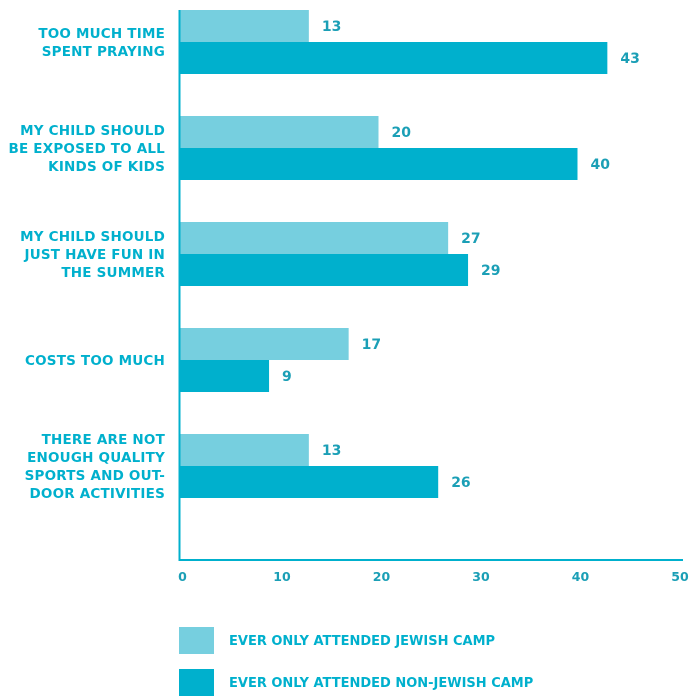 The height and width of the screenshot is (700, 700). Describe the element at coordinates (101, 43) in the screenshot. I see `category-label: TOO MUCH TIME SPENT PRAYING` at that location.